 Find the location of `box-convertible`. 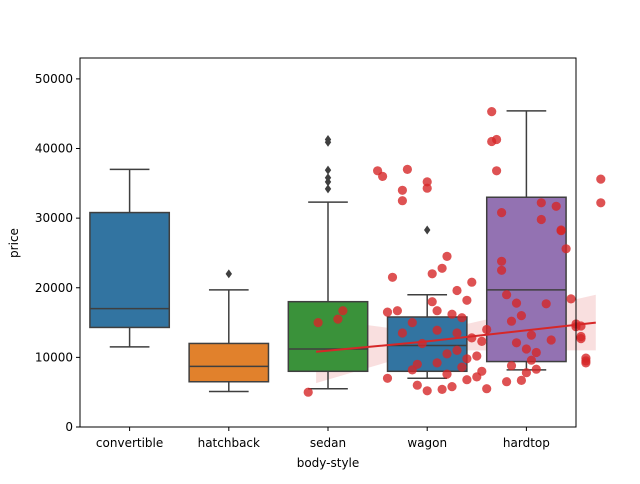

box-convertible is located at coordinates (130, 258).